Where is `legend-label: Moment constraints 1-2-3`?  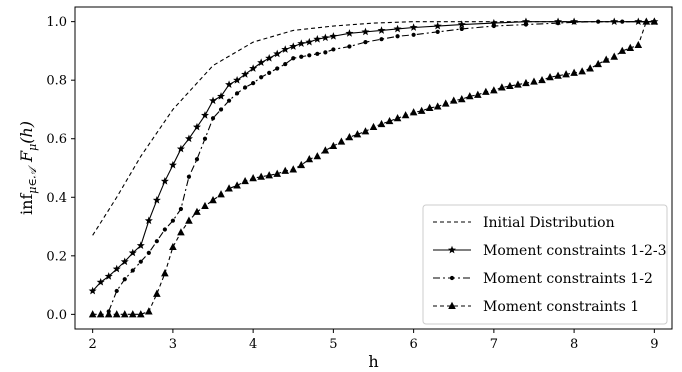
legend-label: Moment constraints 1-2-3 is located at coordinates (575, 251).